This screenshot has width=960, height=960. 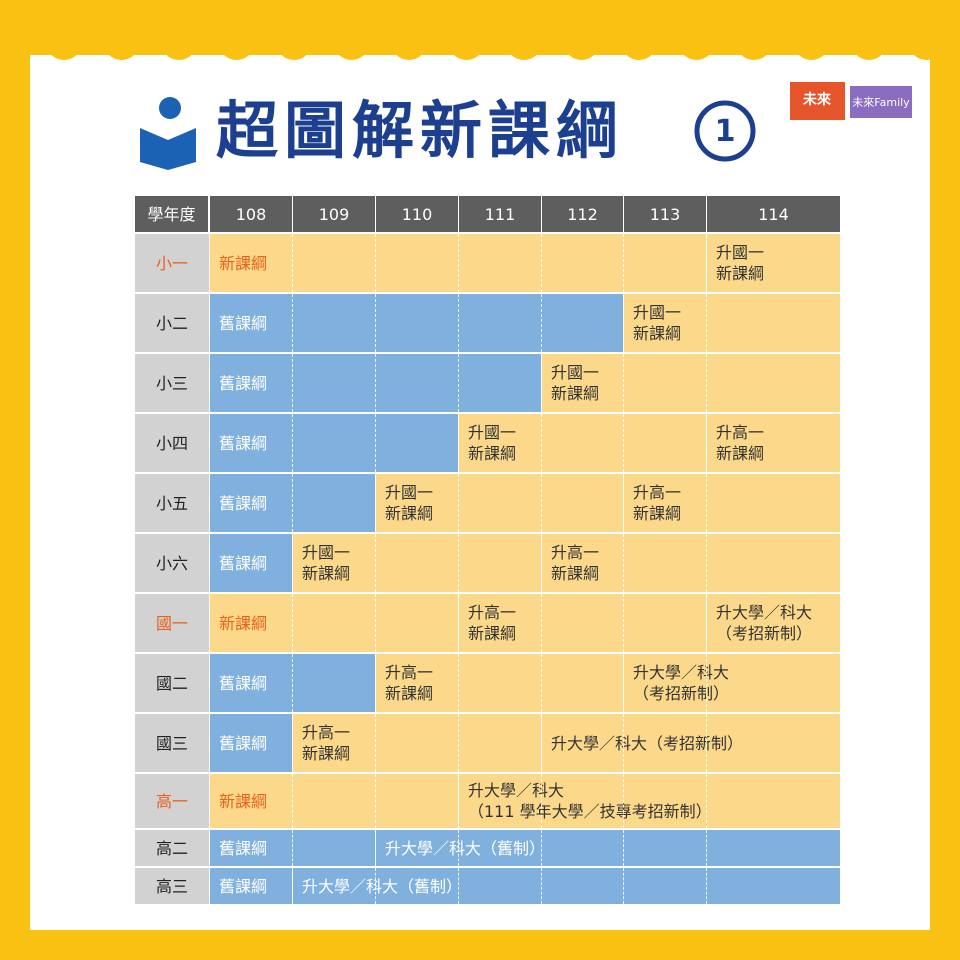 I want to click on cell-text: 高三, so click(x=171, y=886).